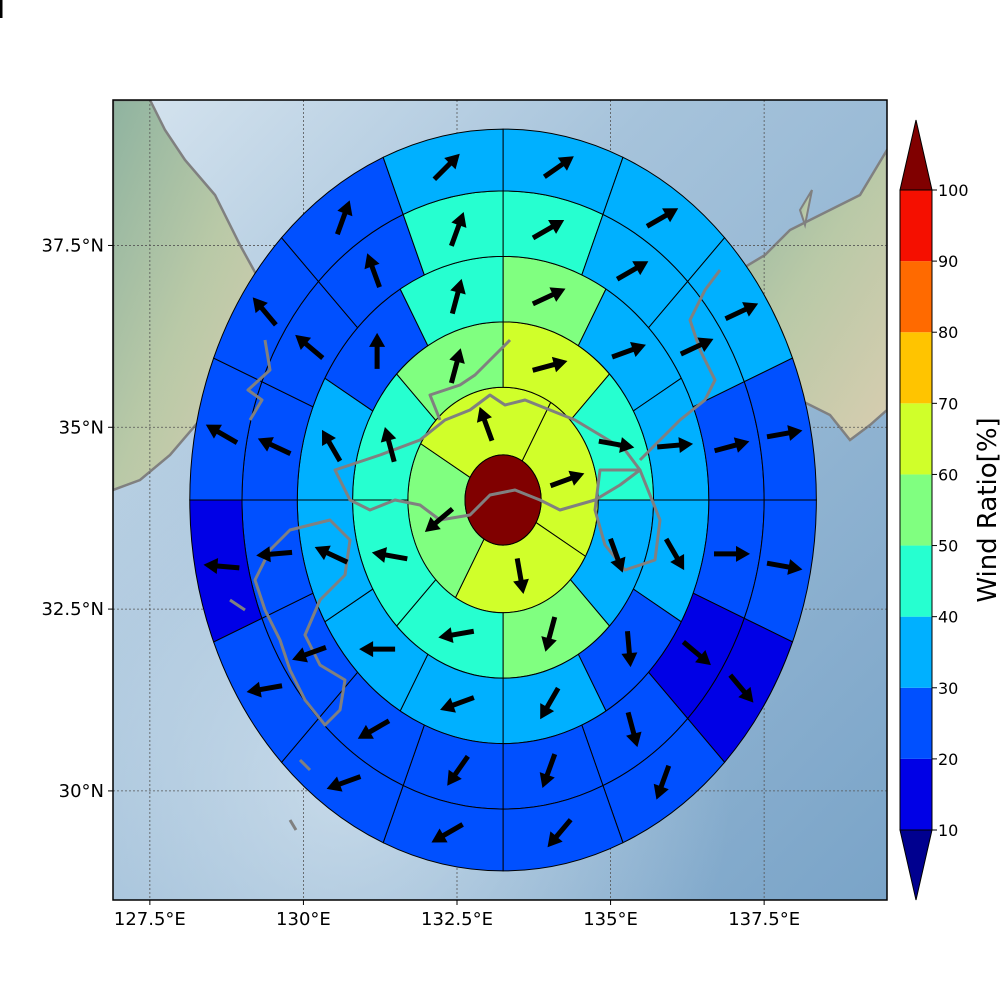 The image size is (1000, 1000). I want to click on coastline-islands, so click(270, 714).